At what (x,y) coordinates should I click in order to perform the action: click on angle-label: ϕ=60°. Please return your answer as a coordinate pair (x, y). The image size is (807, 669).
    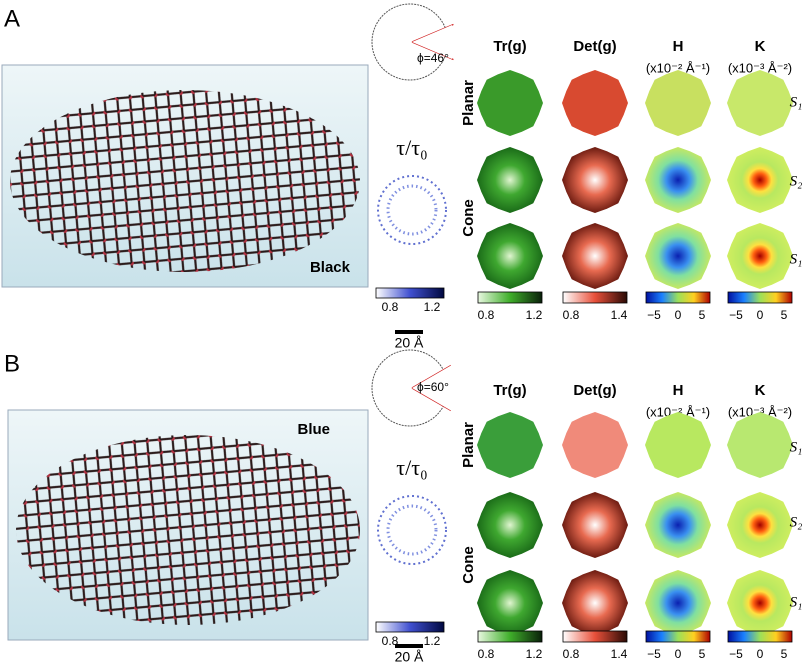
    Looking at the image, I should click on (433, 387).